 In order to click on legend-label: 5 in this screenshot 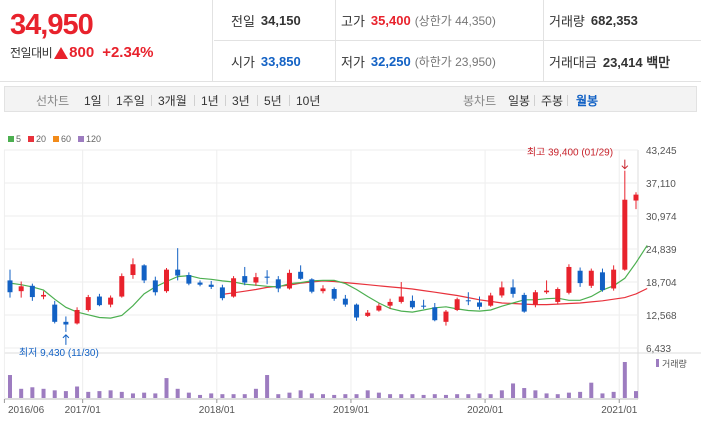, I will do `click(19, 139)`.